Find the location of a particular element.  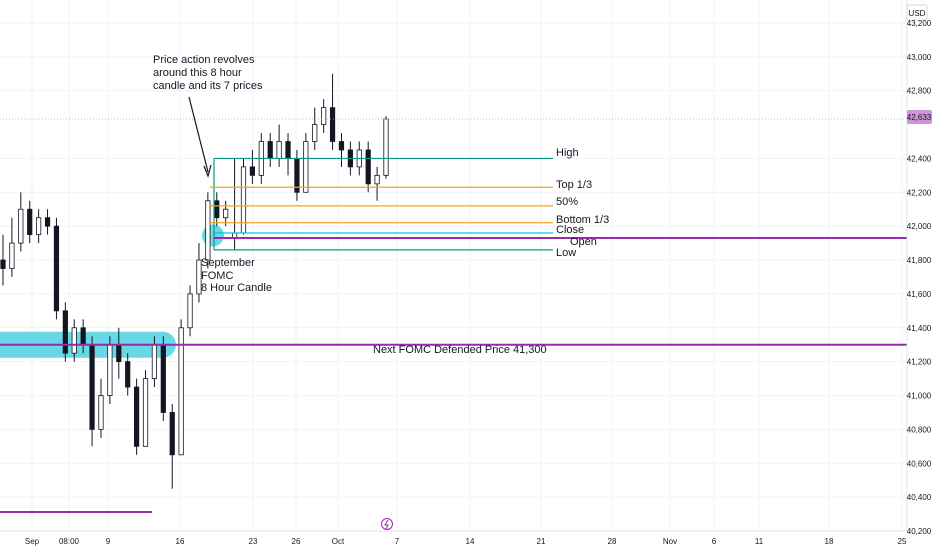

current-price-badge is located at coordinates (919, 117).